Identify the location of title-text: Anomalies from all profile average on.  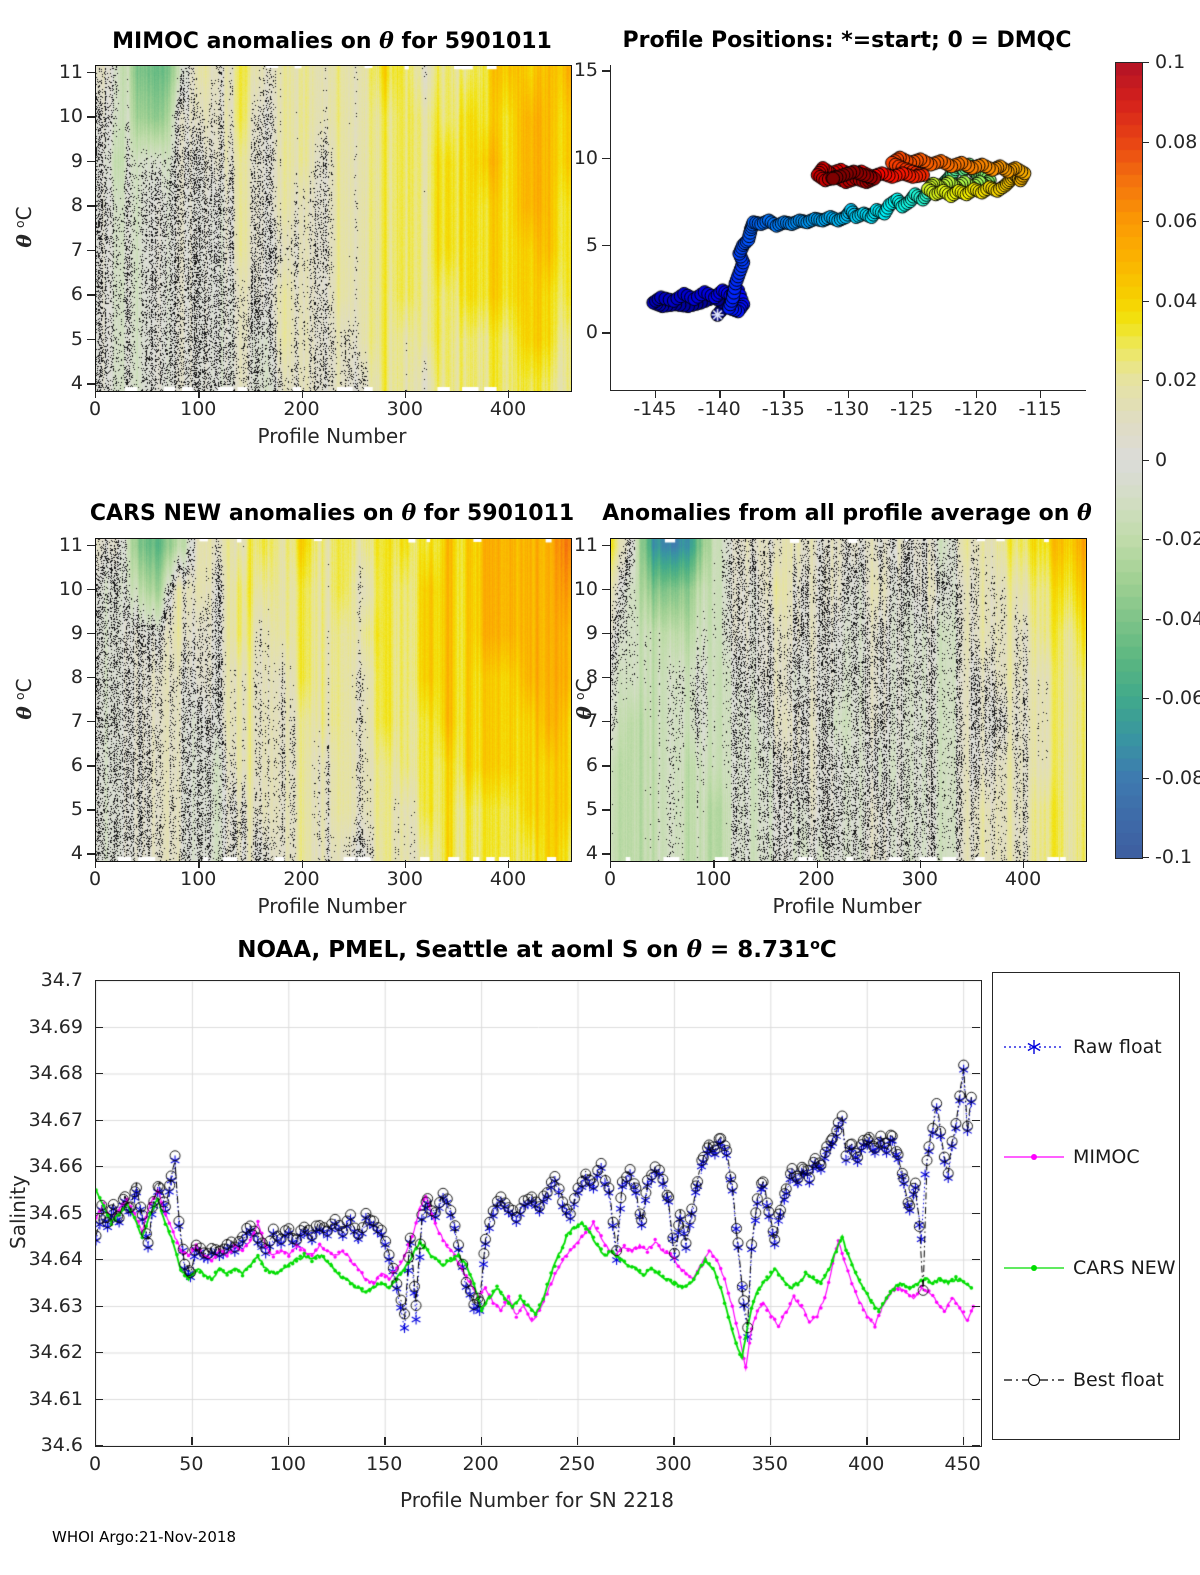
(840, 513).